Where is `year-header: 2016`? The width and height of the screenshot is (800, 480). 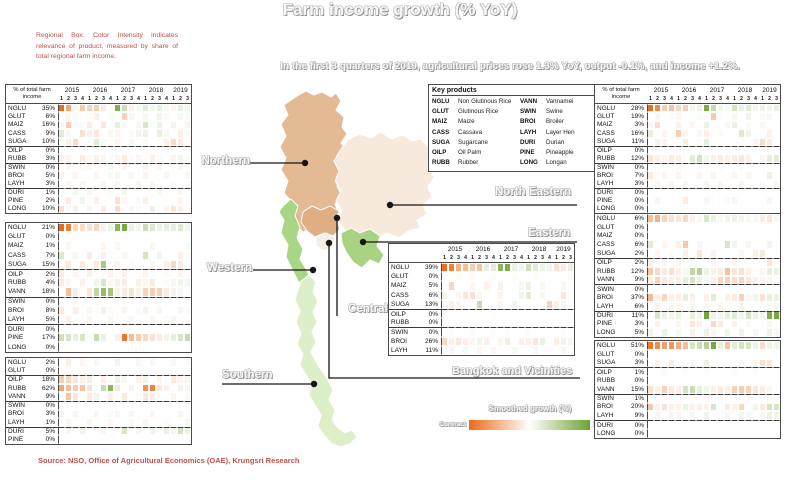
year-header: 2016 is located at coordinates (483, 249).